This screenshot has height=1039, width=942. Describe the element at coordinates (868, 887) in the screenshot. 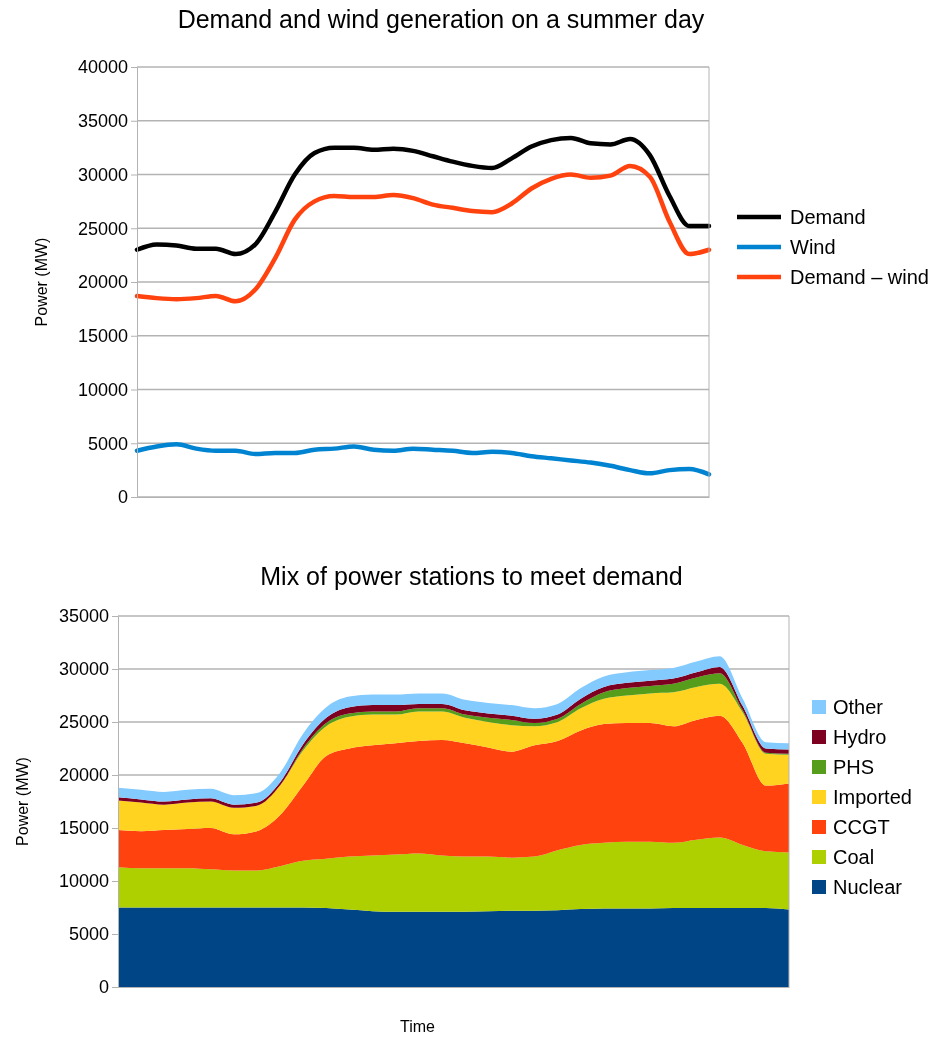

I see `legend-label: Nuclear` at that location.